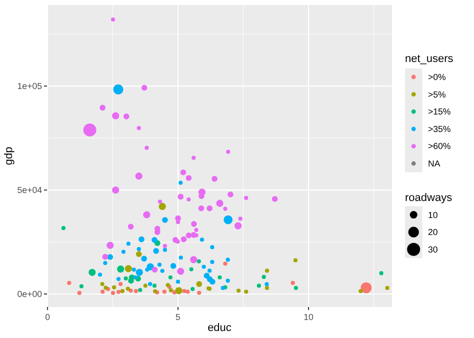  I want to click on legend-label: NA, so click(434, 163).